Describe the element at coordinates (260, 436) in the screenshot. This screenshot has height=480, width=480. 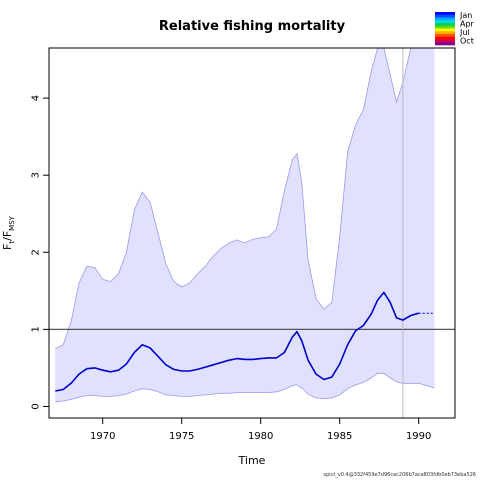
I see `x-tick-label: 1980` at that location.